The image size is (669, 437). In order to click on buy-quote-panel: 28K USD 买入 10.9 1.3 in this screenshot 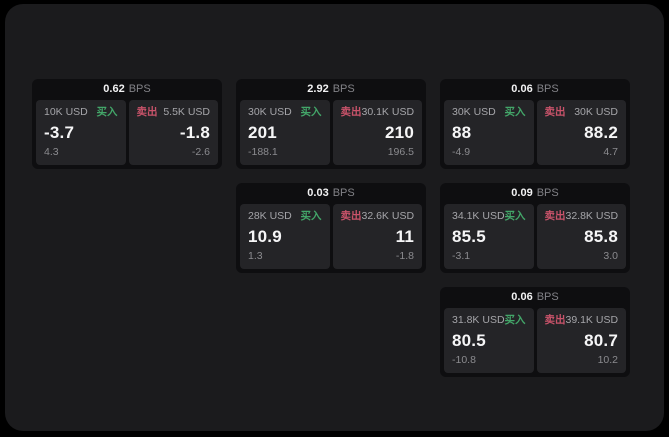, I will do `click(285, 236)`.